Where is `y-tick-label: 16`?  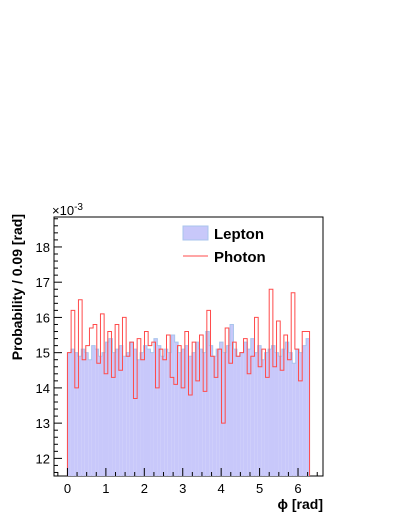 y-tick-label: 16 is located at coordinates (43, 317).